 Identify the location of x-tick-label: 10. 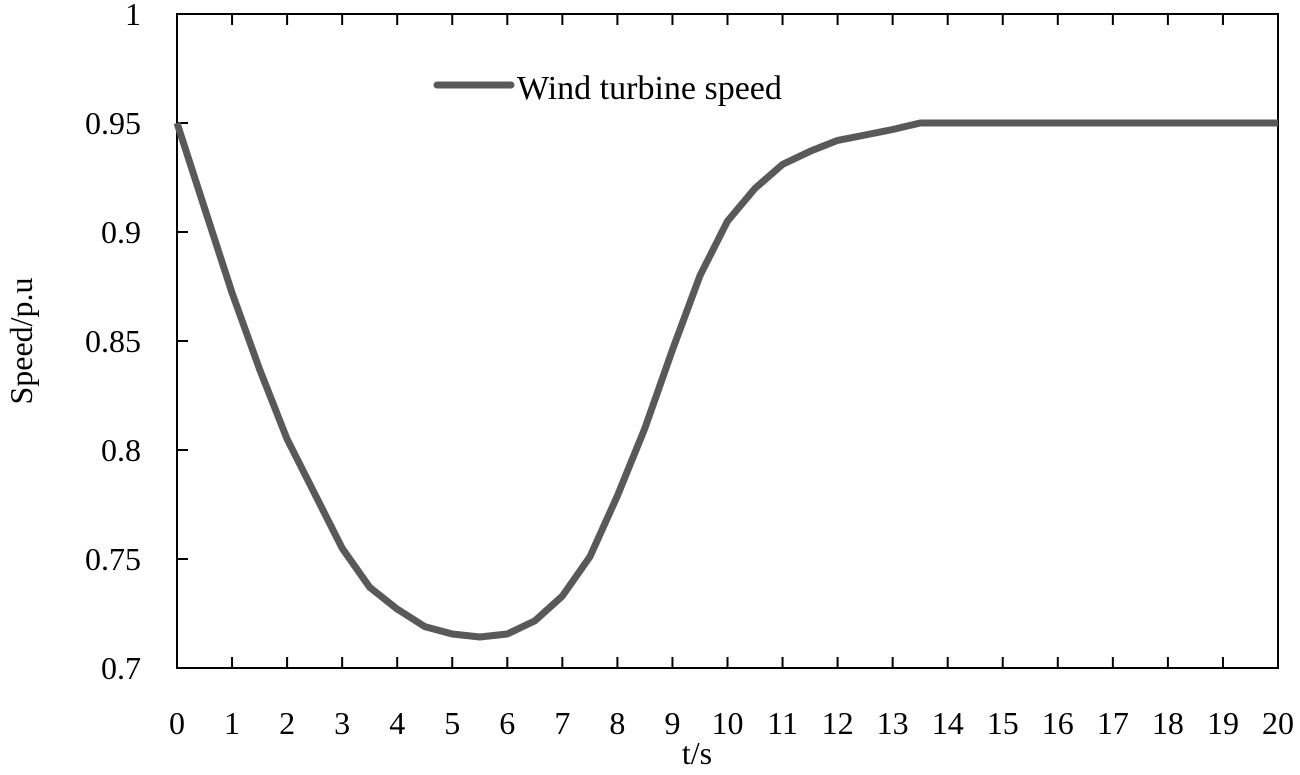
(728, 723).